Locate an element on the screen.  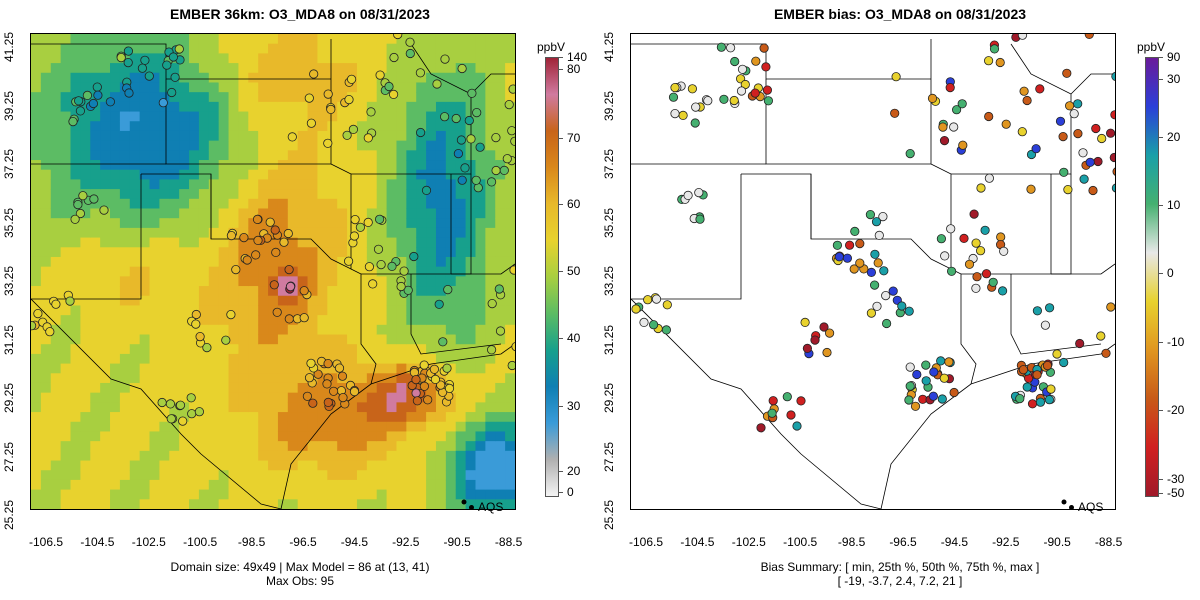
x-tick-label: -88.5 is located at coordinates (1108, 542).